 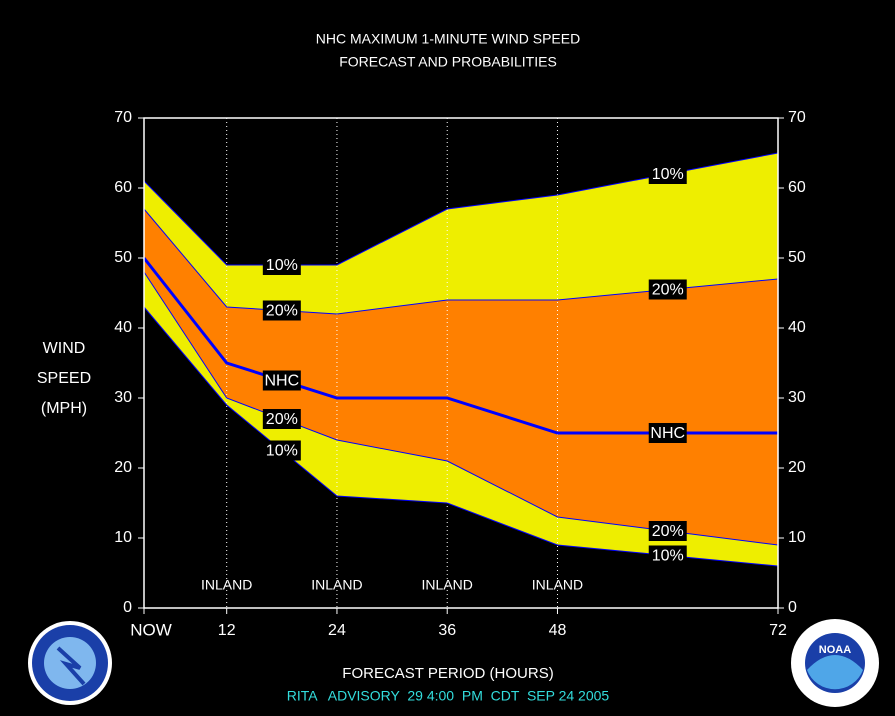 What do you see at coordinates (64, 408) in the screenshot?
I see `y-axis-label: (MPH)` at bounding box center [64, 408].